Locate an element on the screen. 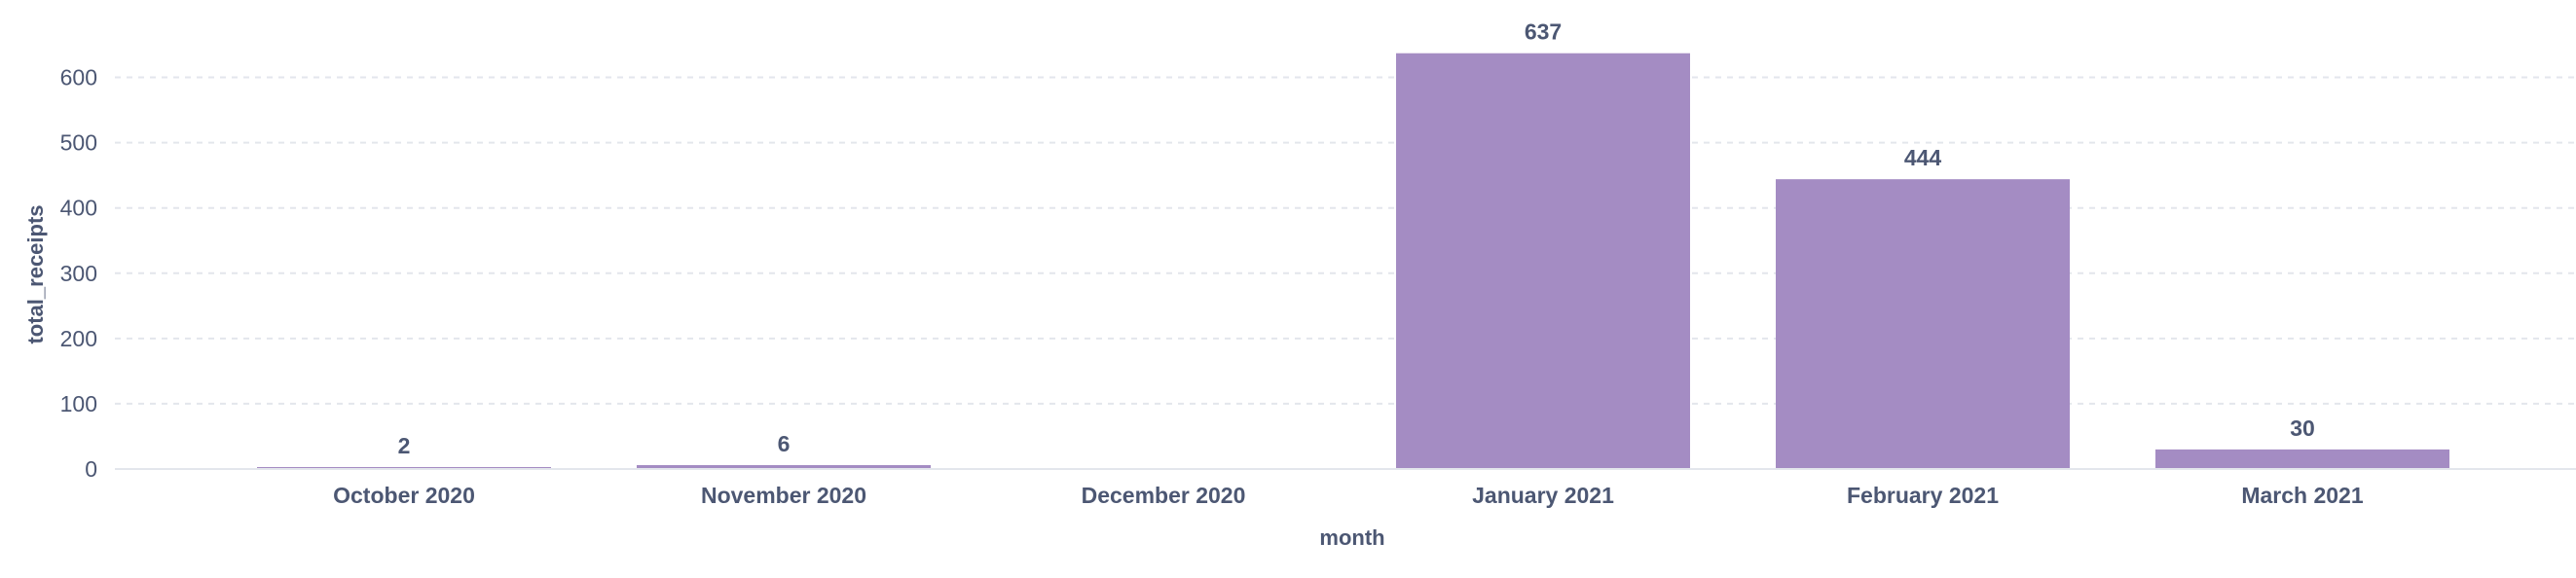 Image resolution: width=2576 pixels, height=578 pixels. y-tick-label: 500 is located at coordinates (78, 143).